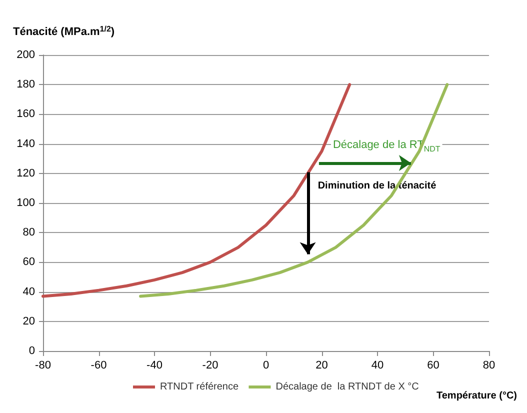 Image resolution: width=527 pixels, height=413 pixels. I want to click on y-tick-label: 120, so click(25, 173).